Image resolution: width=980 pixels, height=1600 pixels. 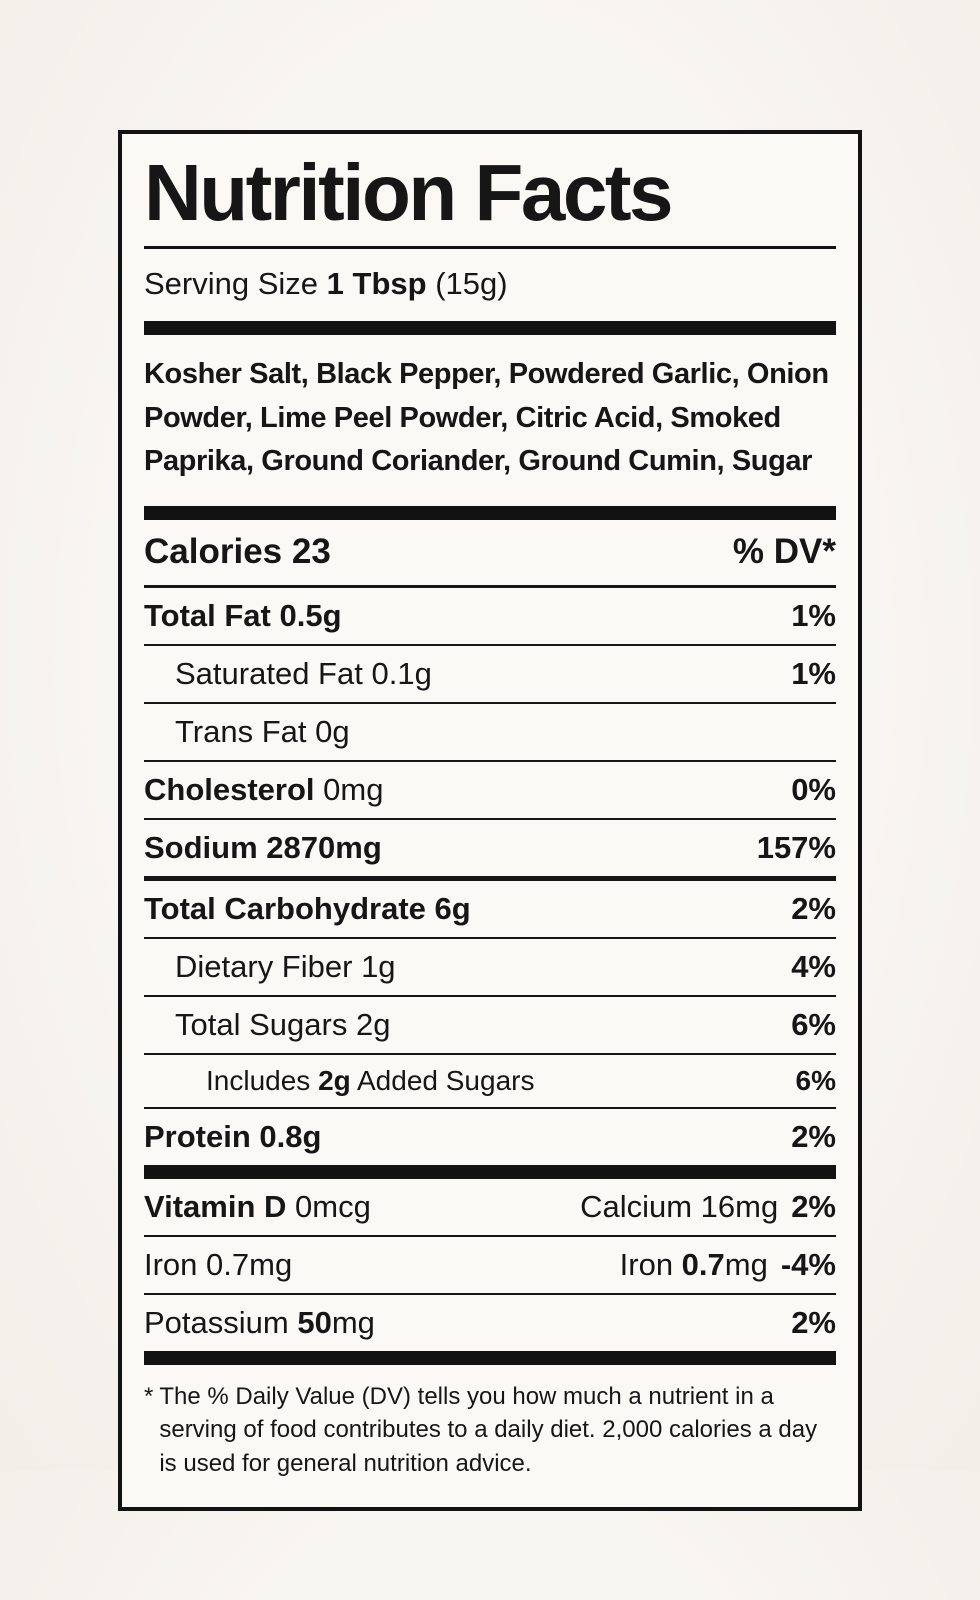 I want to click on nutrient-amount: 2870mg, so click(x=324, y=847).